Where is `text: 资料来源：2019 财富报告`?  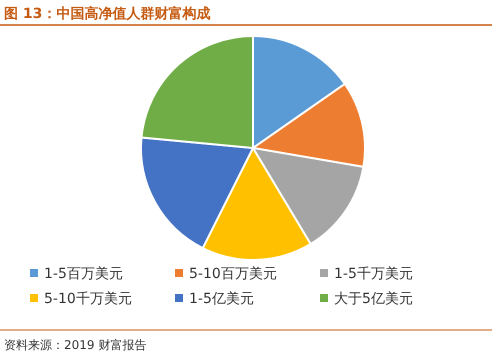 text: 资料来源：2019 财富报告 is located at coordinates (75, 345).